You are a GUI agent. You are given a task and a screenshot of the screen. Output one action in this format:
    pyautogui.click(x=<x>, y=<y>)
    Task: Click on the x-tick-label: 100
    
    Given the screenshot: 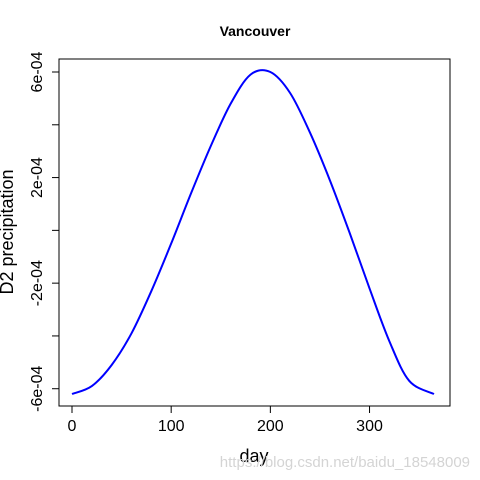 What is the action you would take?
    pyautogui.click(x=171, y=426)
    